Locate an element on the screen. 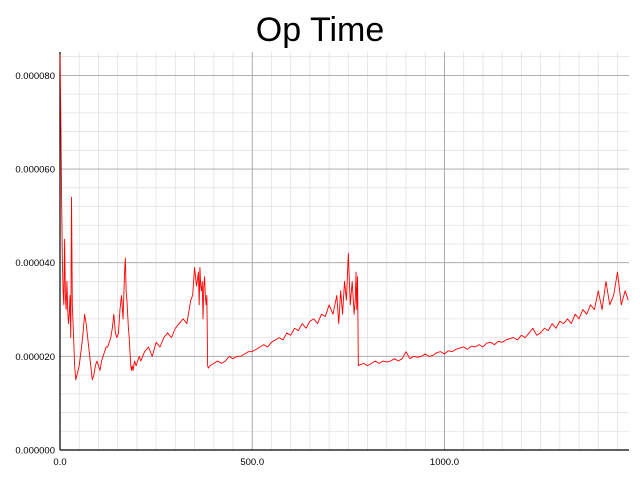 This screenshot has height=480, width=640. y-tick-labels: 0.000000 0.000020 0.000040 0.000060 0.000080 is located at coordinates (35, 264).